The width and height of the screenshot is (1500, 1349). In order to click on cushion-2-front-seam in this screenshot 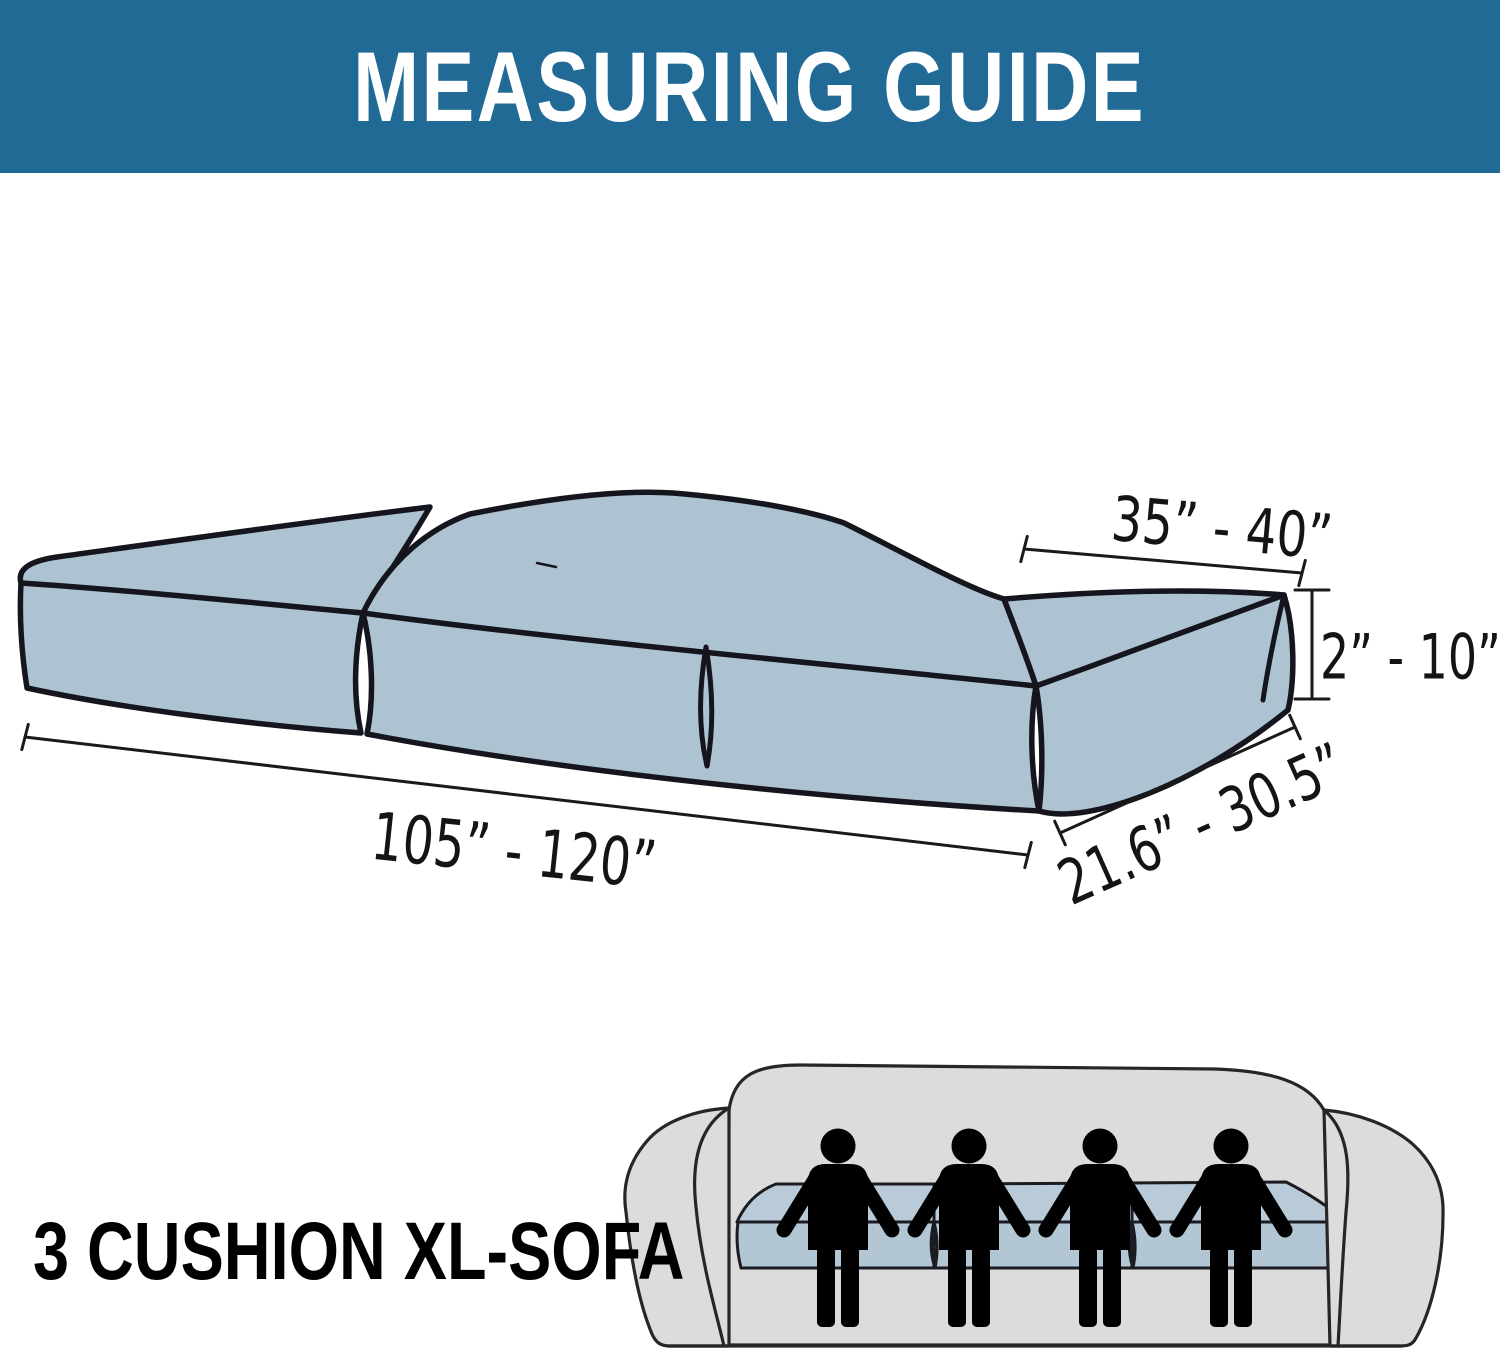, I will do `click(706, 706)`.